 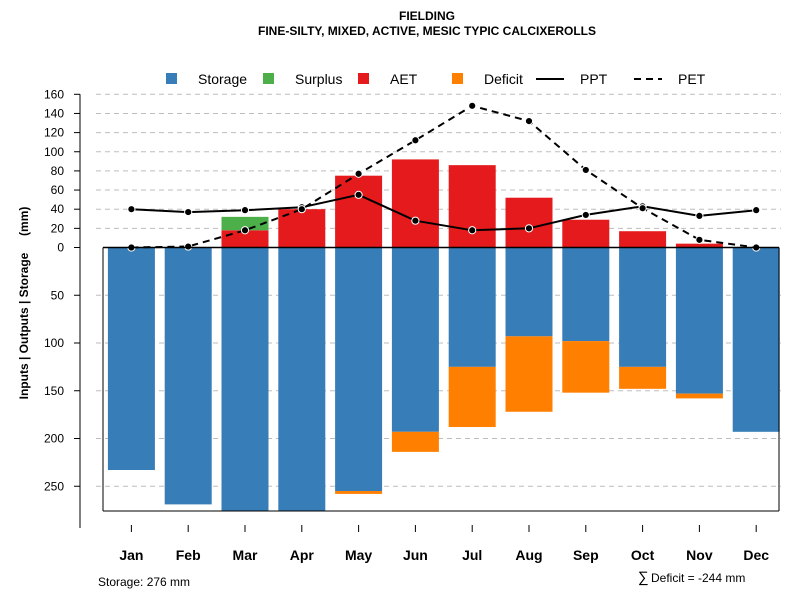 What do you see at coordinates (302, 555) in the screenshot?
I see `x-tick-label-apr: Apr` at bounding box center [302, 555].